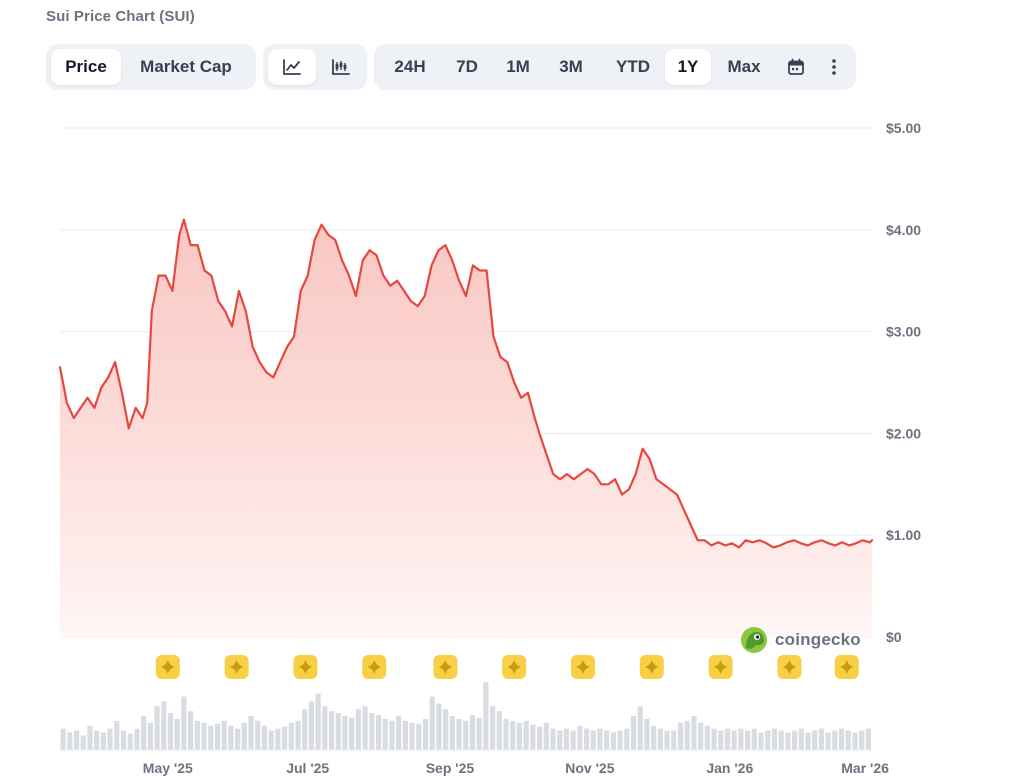 Image resolution: width=1024 pixels, height=776 pixels. What do you see at coordinates (903, 332) in the screenshot?
I see `y-tick-label: $3.00` at bounding box center [903, 332].